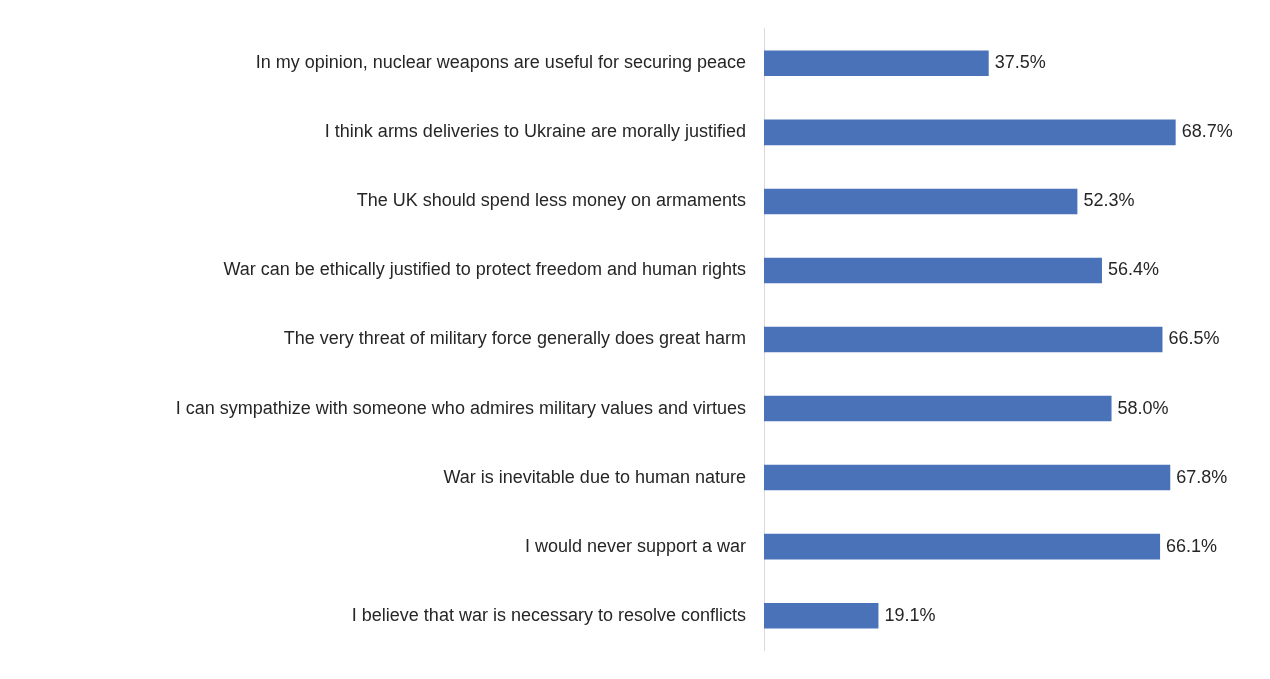  Describe the element at coordinates (551, 200) in the screenshot. I see `y-tick-label: The UK should spend less money on armaments` at that location.